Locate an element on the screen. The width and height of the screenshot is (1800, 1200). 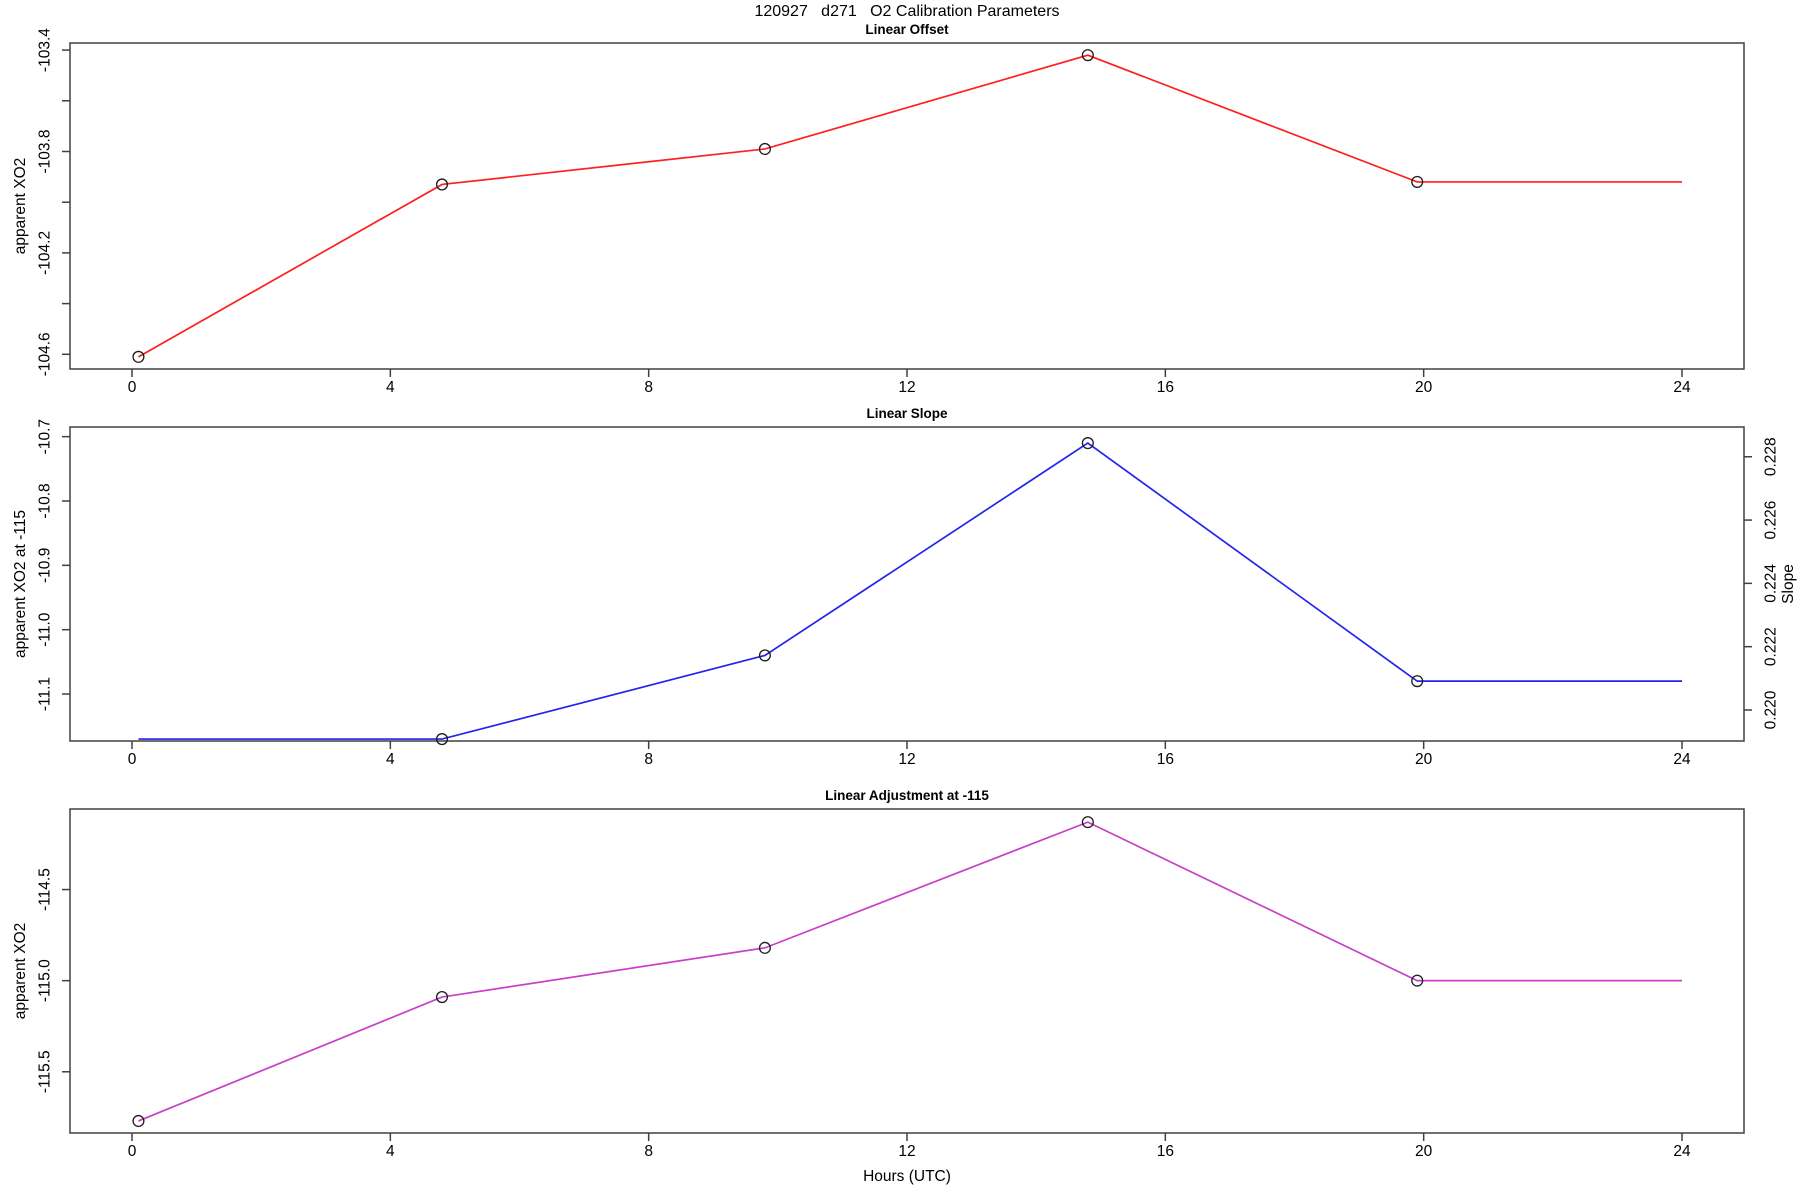
panel2-right-y-axis-label: Slope is located at coordinates (1788, 584).